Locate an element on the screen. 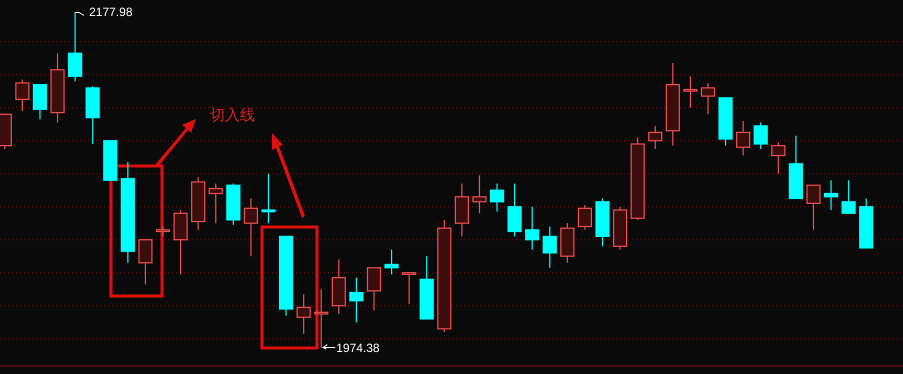  annotation: 1974.38 is located at coordinates (358, 348).